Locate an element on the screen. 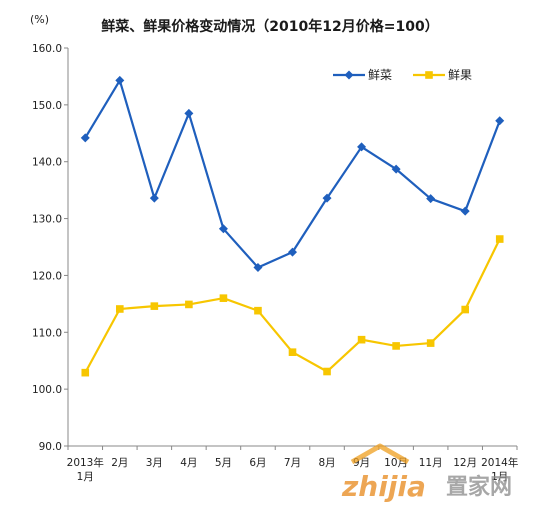  watermark-brand: zhijia is located at coordinates (383, 486).